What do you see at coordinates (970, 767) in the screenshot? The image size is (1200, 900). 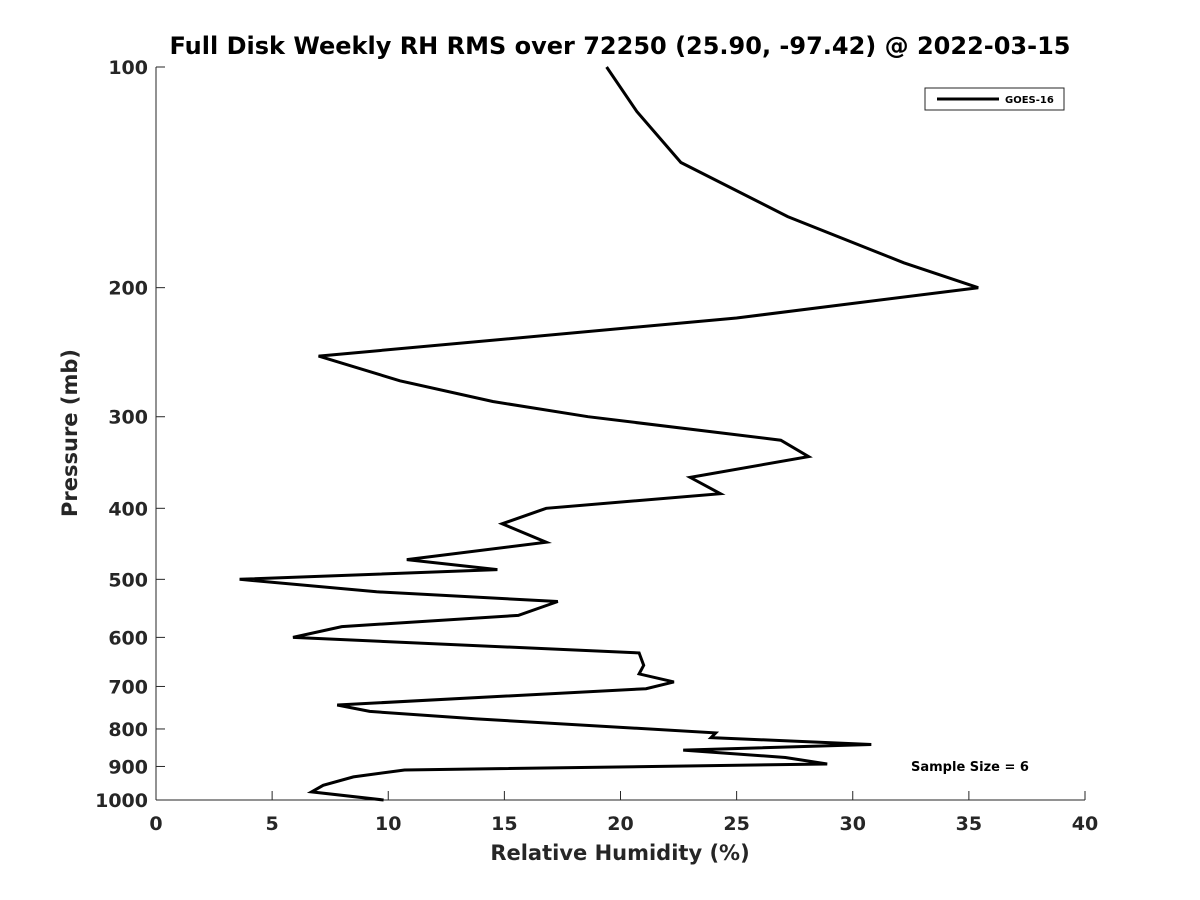 I see `sample-size-annotation: Sample Size = 6` at bounding box center [970, 767].